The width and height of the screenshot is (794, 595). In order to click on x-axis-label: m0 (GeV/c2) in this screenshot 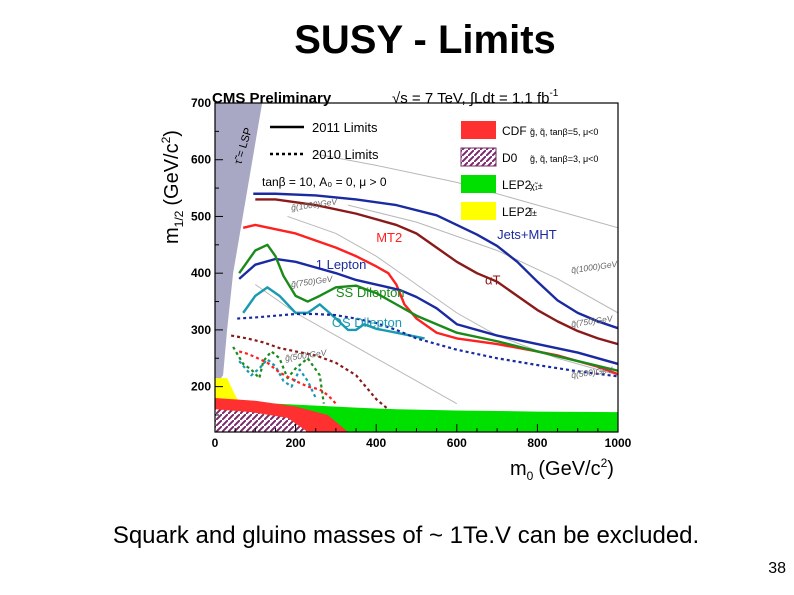, I will do `click(562, 469)`.